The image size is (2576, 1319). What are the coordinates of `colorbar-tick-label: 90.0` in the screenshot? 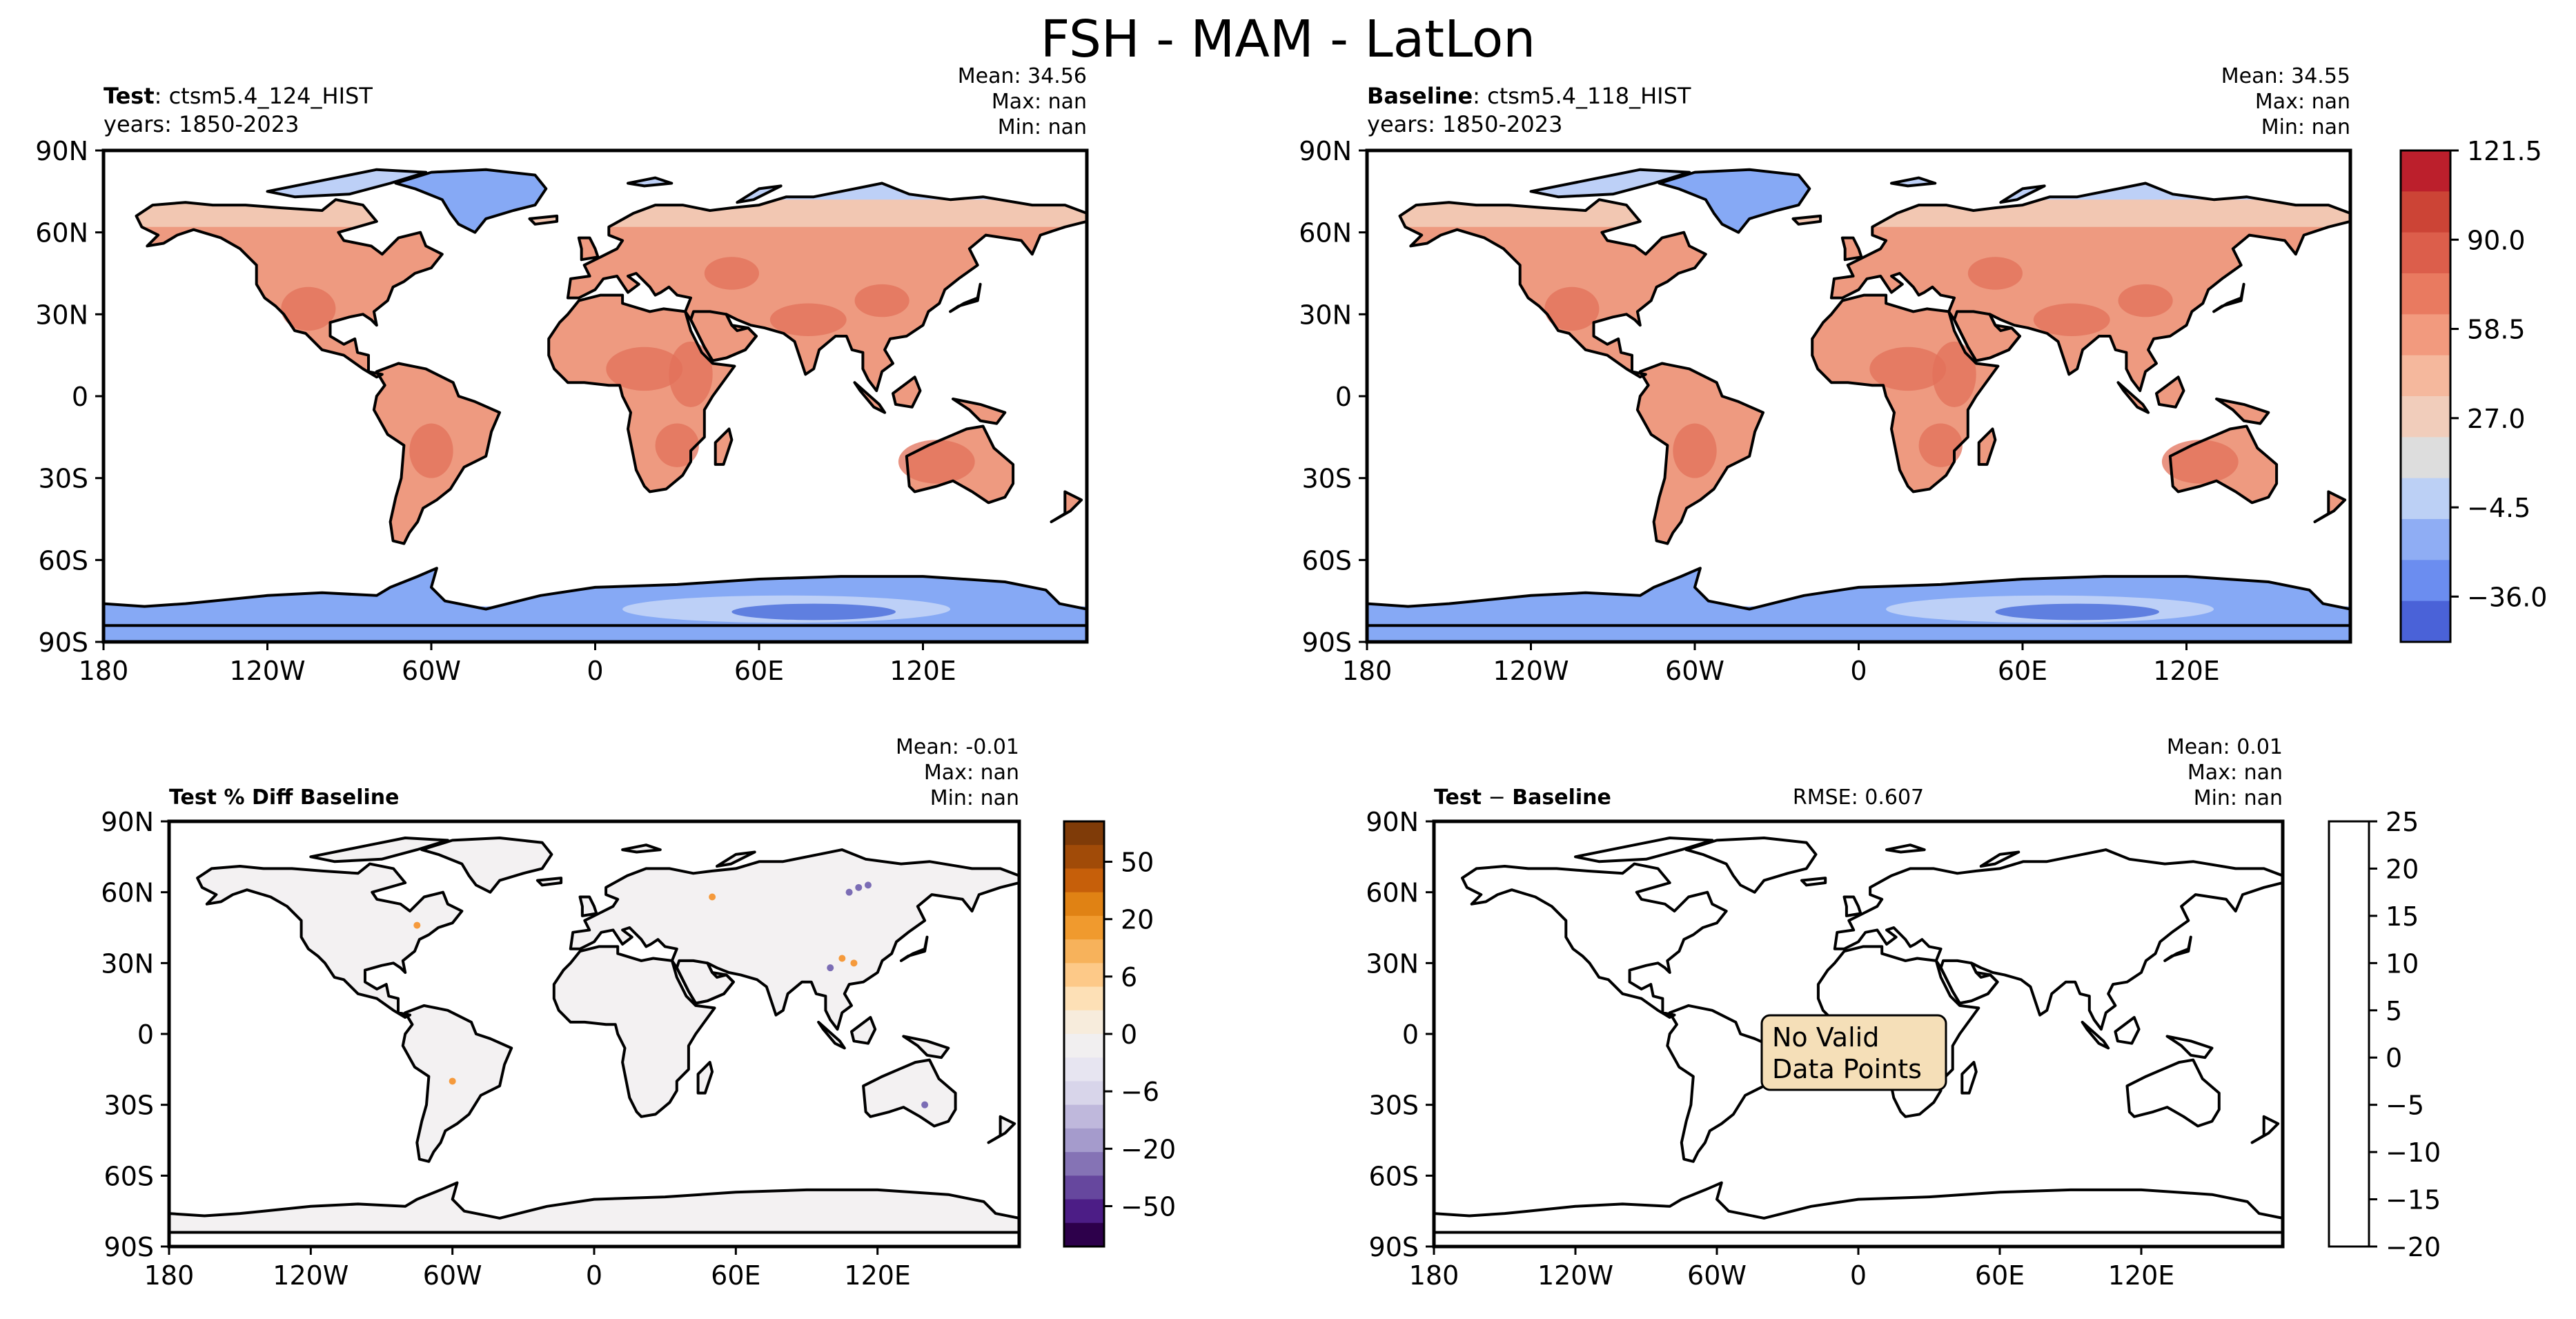 It's located at (2496, 240).